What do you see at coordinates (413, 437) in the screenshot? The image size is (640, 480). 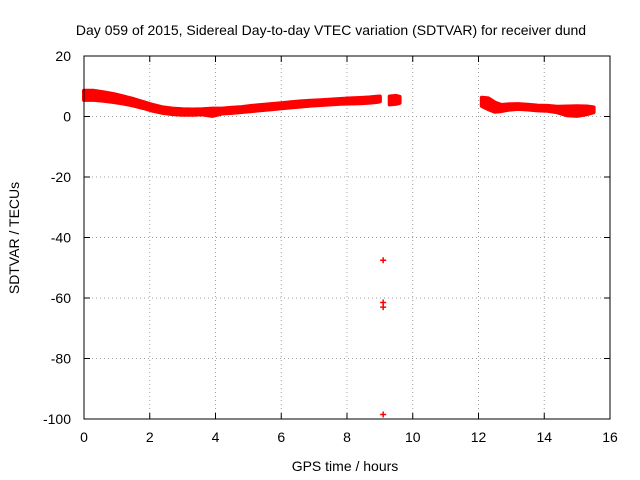 I see `x-tick-label: 10` at bounding box center [413, 437].